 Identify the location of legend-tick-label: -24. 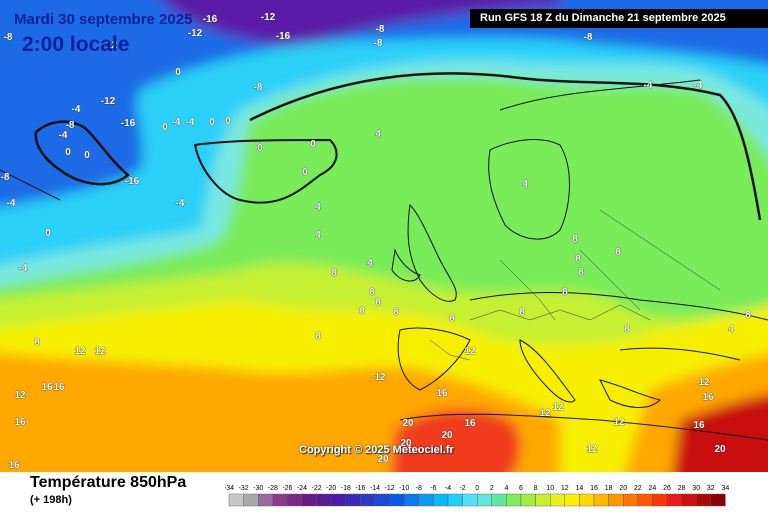
(302, 488).